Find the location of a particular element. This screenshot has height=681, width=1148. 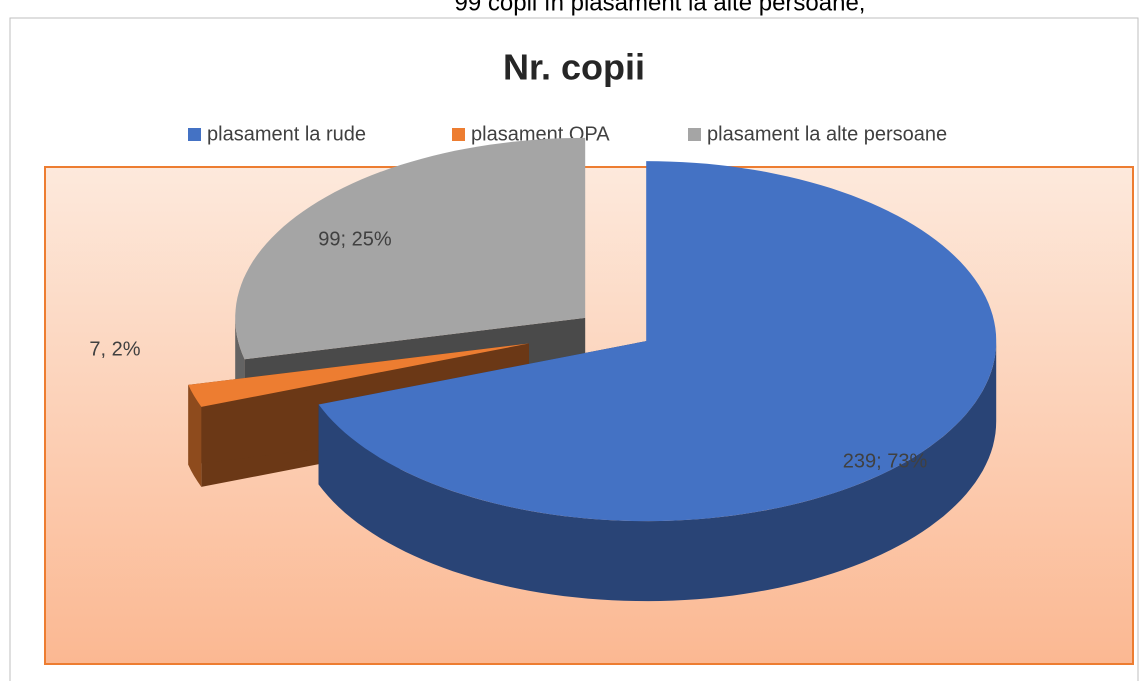

chart-title: Nr. copii is located at coordinates (574, 67).